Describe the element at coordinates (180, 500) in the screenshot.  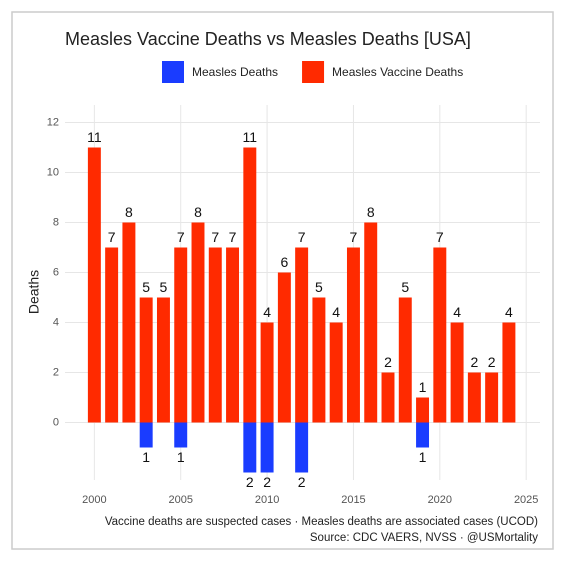
I see `x-tick-label: 2005` at that location.